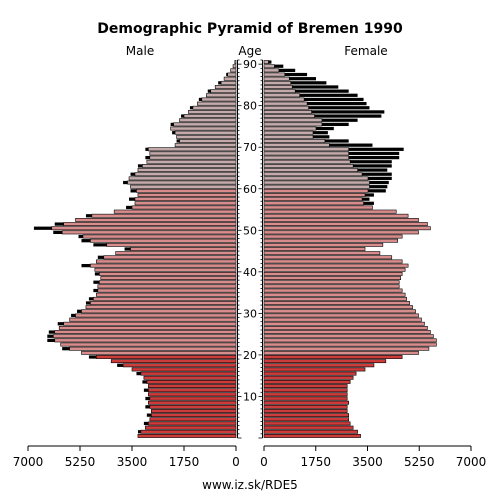 The height and width of the screenshot is (500, 500). Describe the element at coordinates (250, 248) in the screenshot. I see `age-axis: 10 20 30 40 50 60 70 80 90` at that location.